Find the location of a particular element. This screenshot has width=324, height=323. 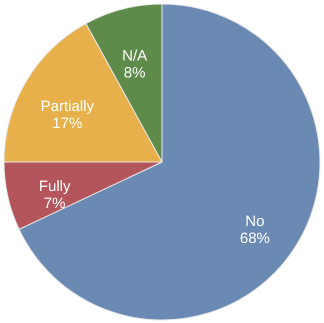

data-label: 7% is located at coordinates (55, 203).